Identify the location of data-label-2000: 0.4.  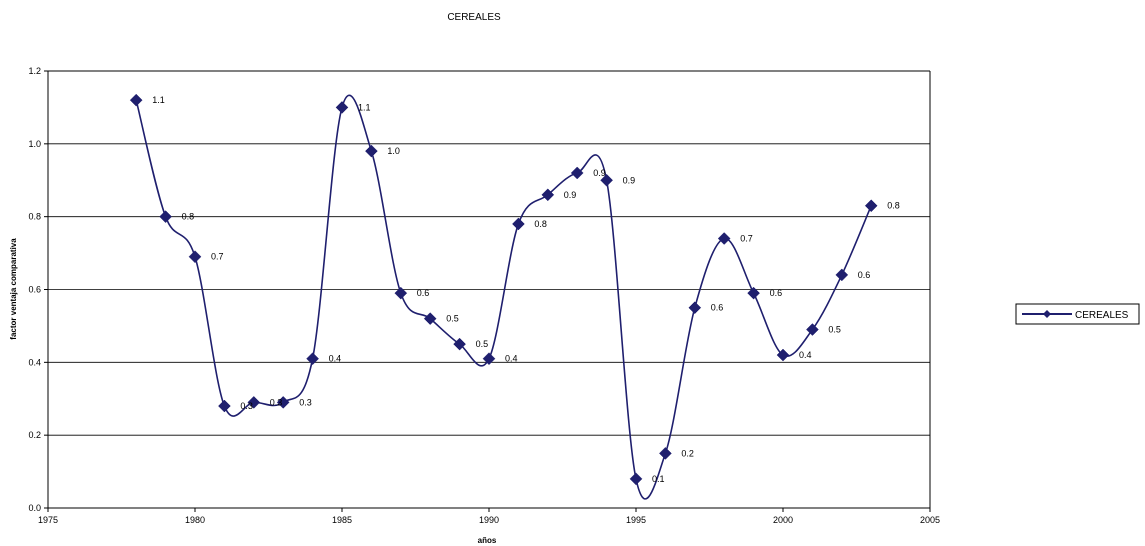
(805, 355).